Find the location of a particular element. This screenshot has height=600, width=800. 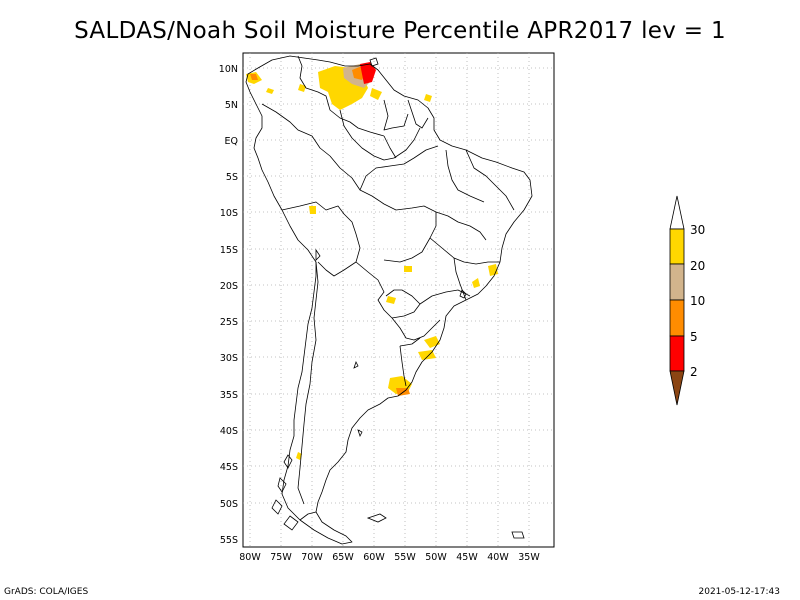

lat-label: 15S is located at coordinates (229, 250).